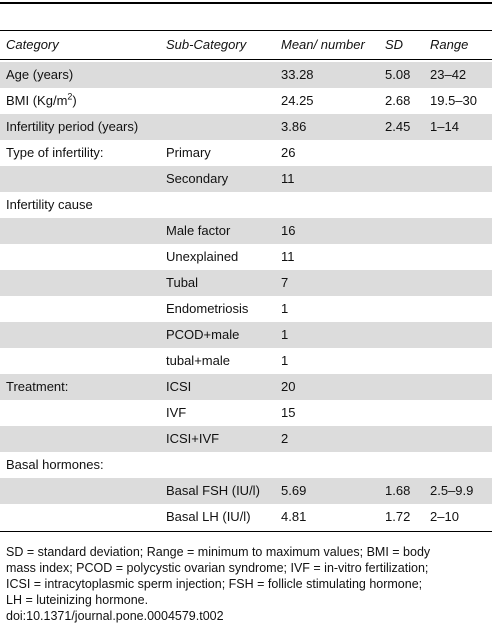  Describe the element at coordinates (246, 387) in the screenshot. I see `table-row: Treatment: ICSI 20` at that location.